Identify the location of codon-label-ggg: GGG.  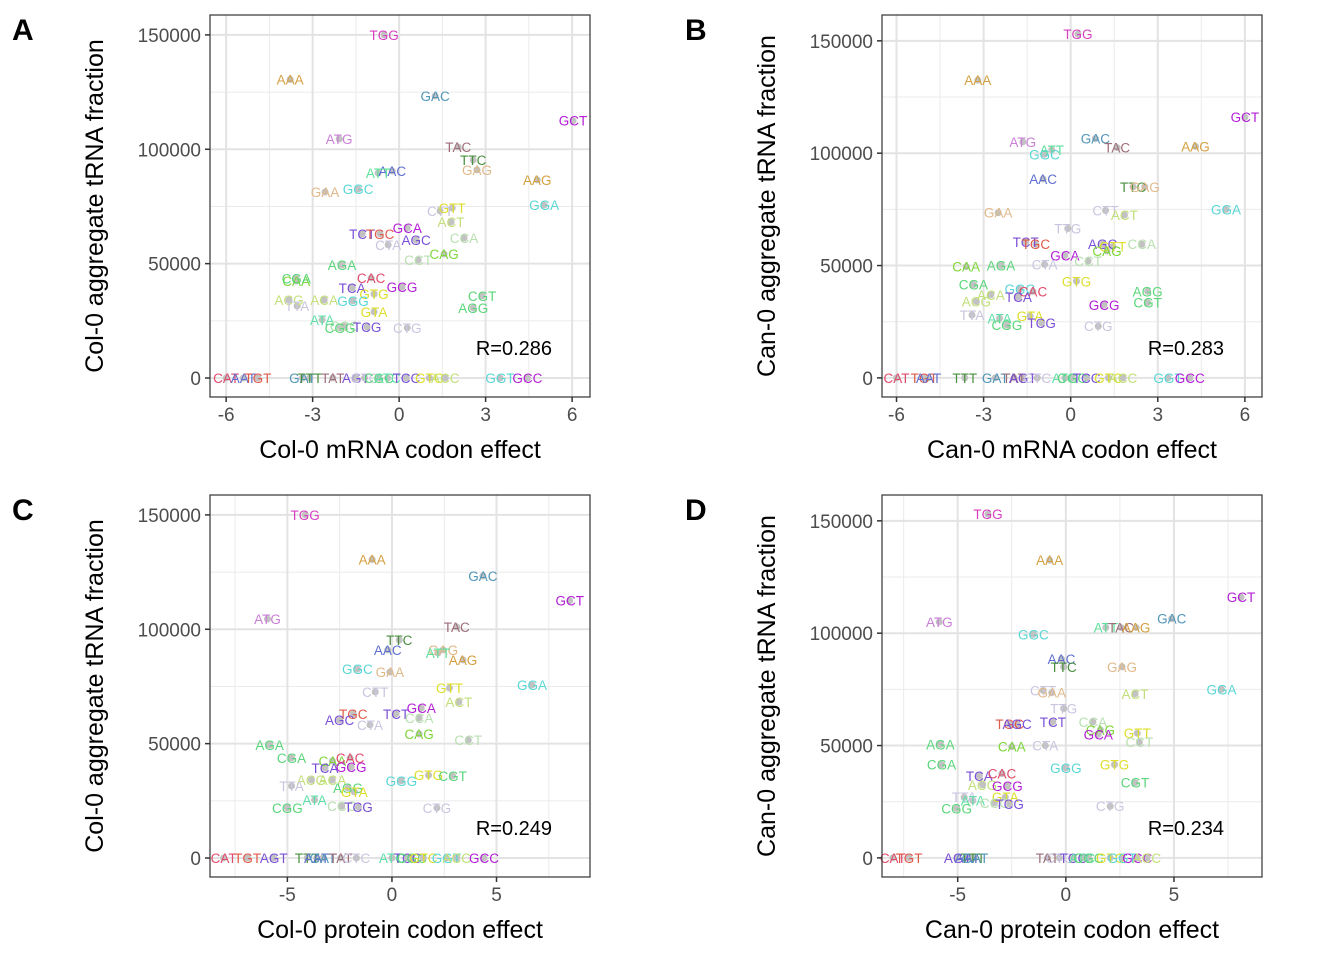
(402, 781).